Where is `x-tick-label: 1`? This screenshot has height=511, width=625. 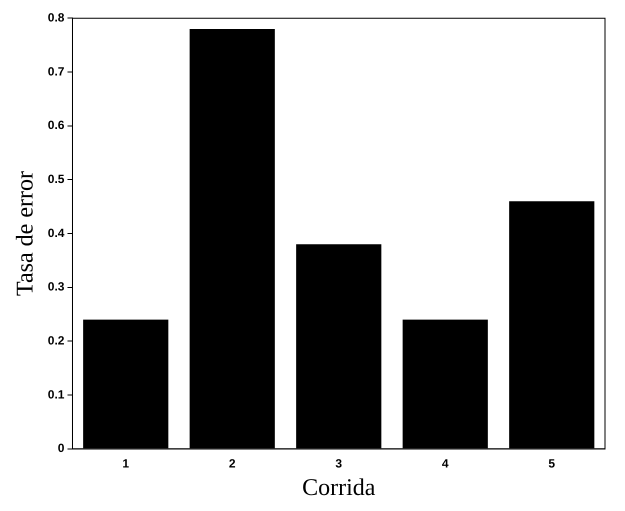 x-tick-label: 1 is located at coordinates (126, 463).